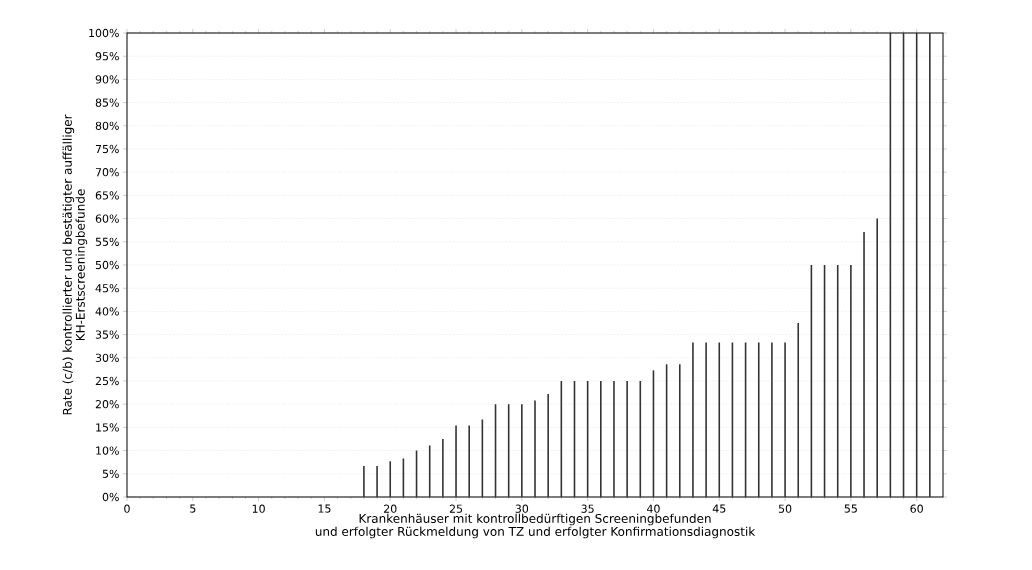 This screenshot has width=1032, height=570. Describe the element at coordinates (522, 508) in the screenshot. I see `x-tick-label: 30` at that location.